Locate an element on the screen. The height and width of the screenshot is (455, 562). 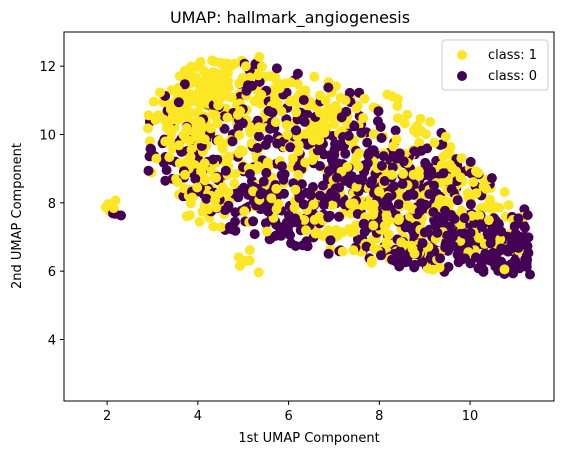
x-tick-label: 10 is located at coordinates (470, 416).